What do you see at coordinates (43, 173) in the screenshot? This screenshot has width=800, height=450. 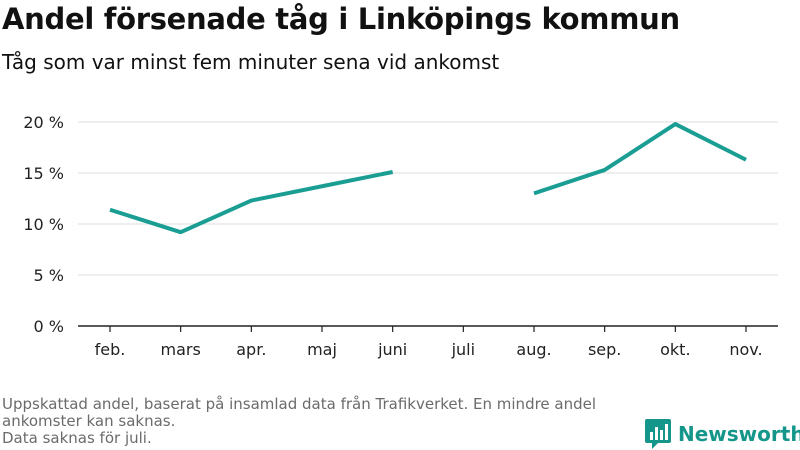 I see `y-tick-label: 15 %` at bounding box center [43, 173].